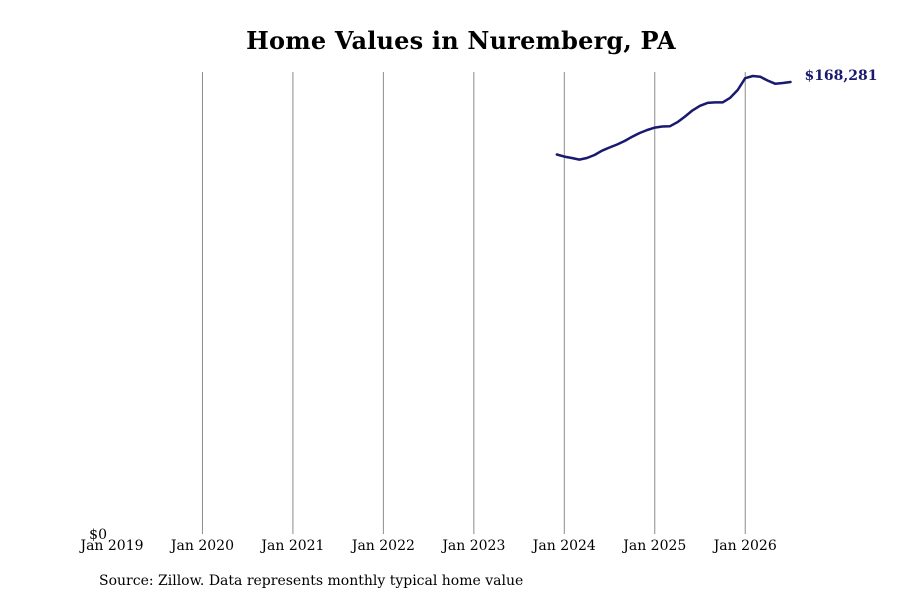 This screenshot has height=600, width=900. I want to click on x-tick-label: Jan 2025, so click(653, 546).